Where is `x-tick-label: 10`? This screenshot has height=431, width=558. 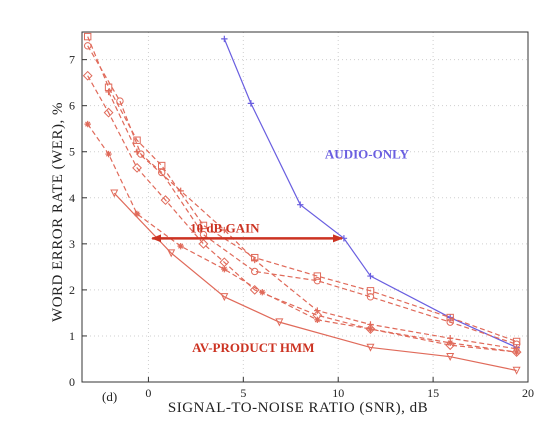
x-tick-label: 10 is located at coordinates (338, 393).